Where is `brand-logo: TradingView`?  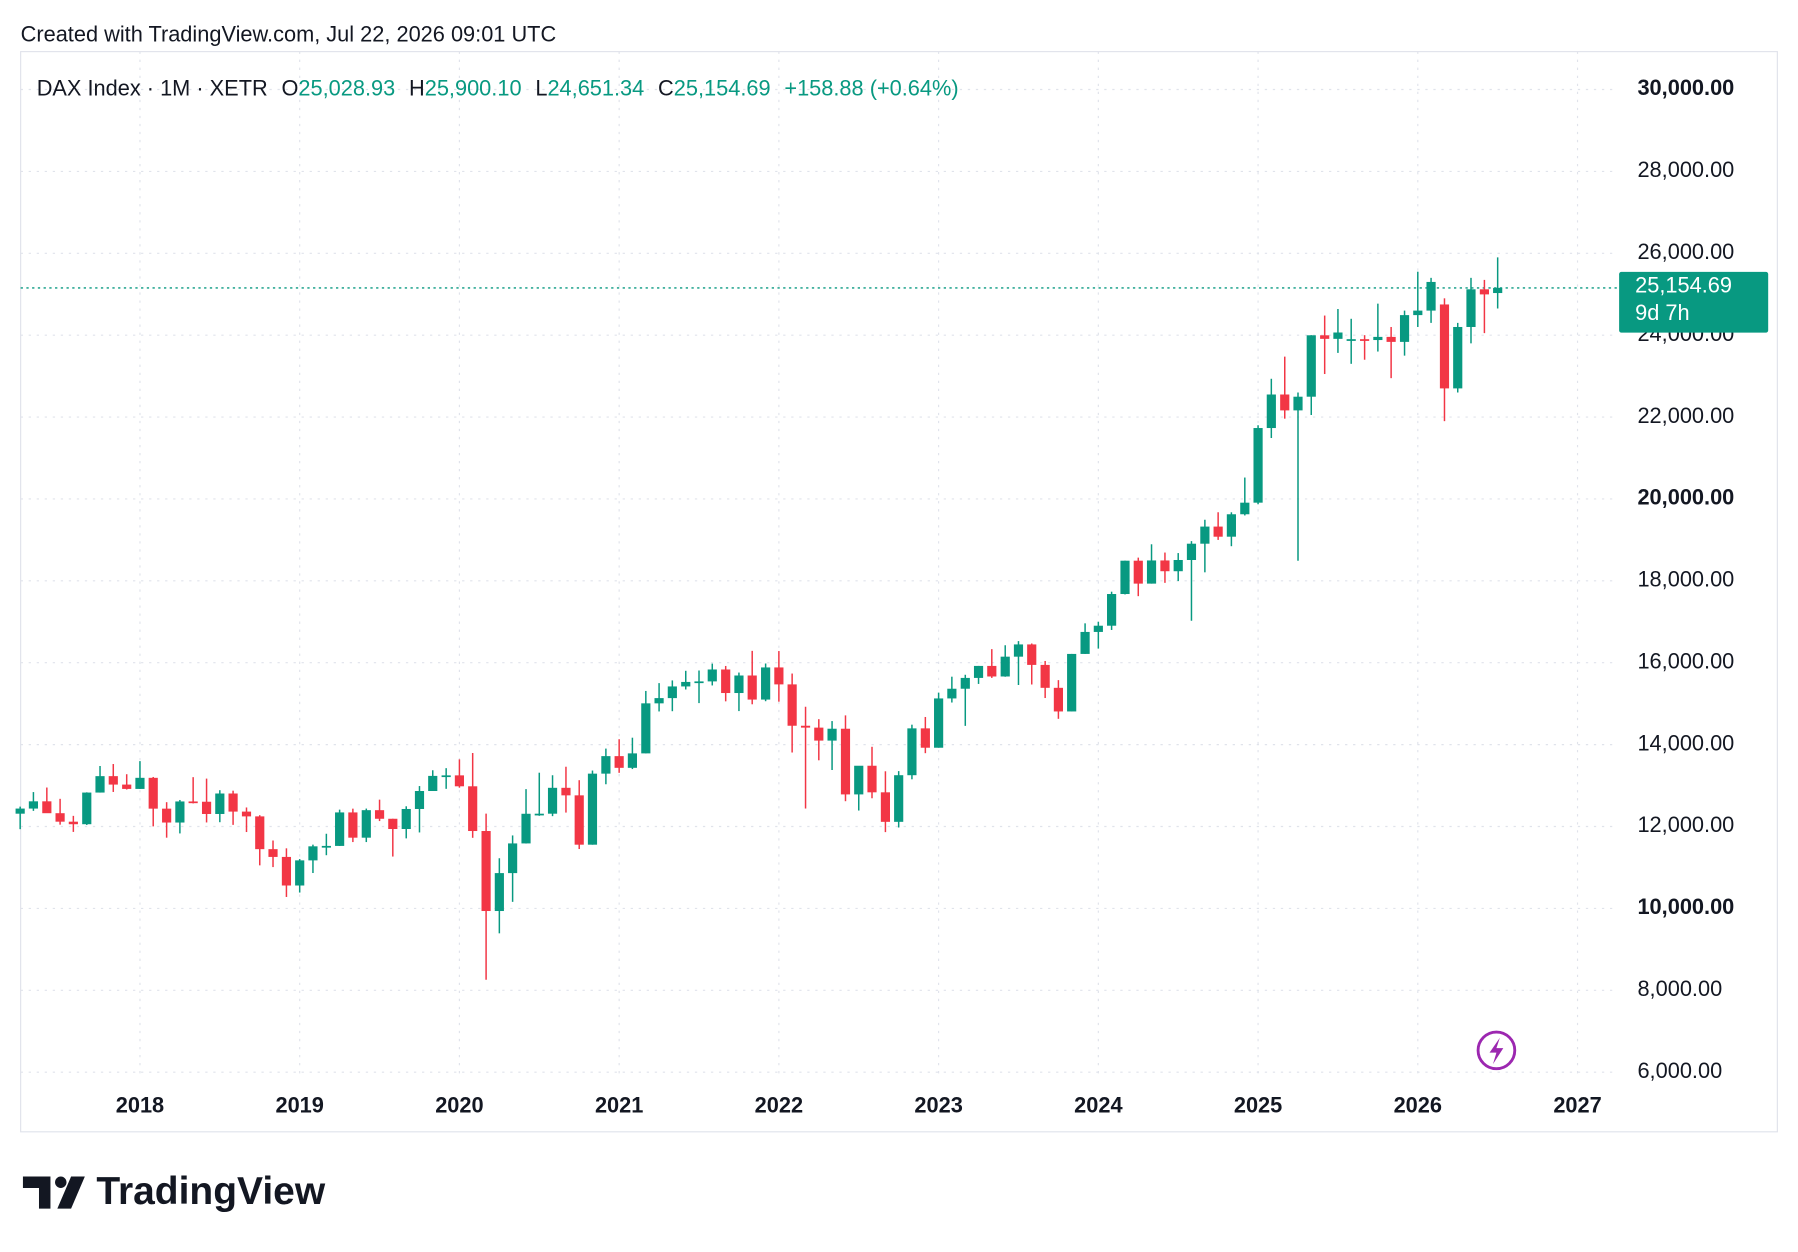
brand-logo: TradingView is located at coordinates (174, 1191).